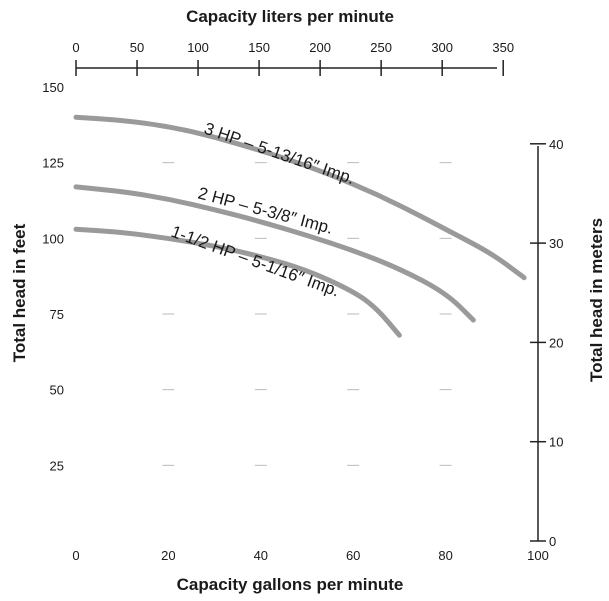 This screenshot has height=601, width=609. What do you see at coordinates (19, 292) in the screenshot?
I see `y-axis-title: Total head in feet` at bounding box center [19, 292].